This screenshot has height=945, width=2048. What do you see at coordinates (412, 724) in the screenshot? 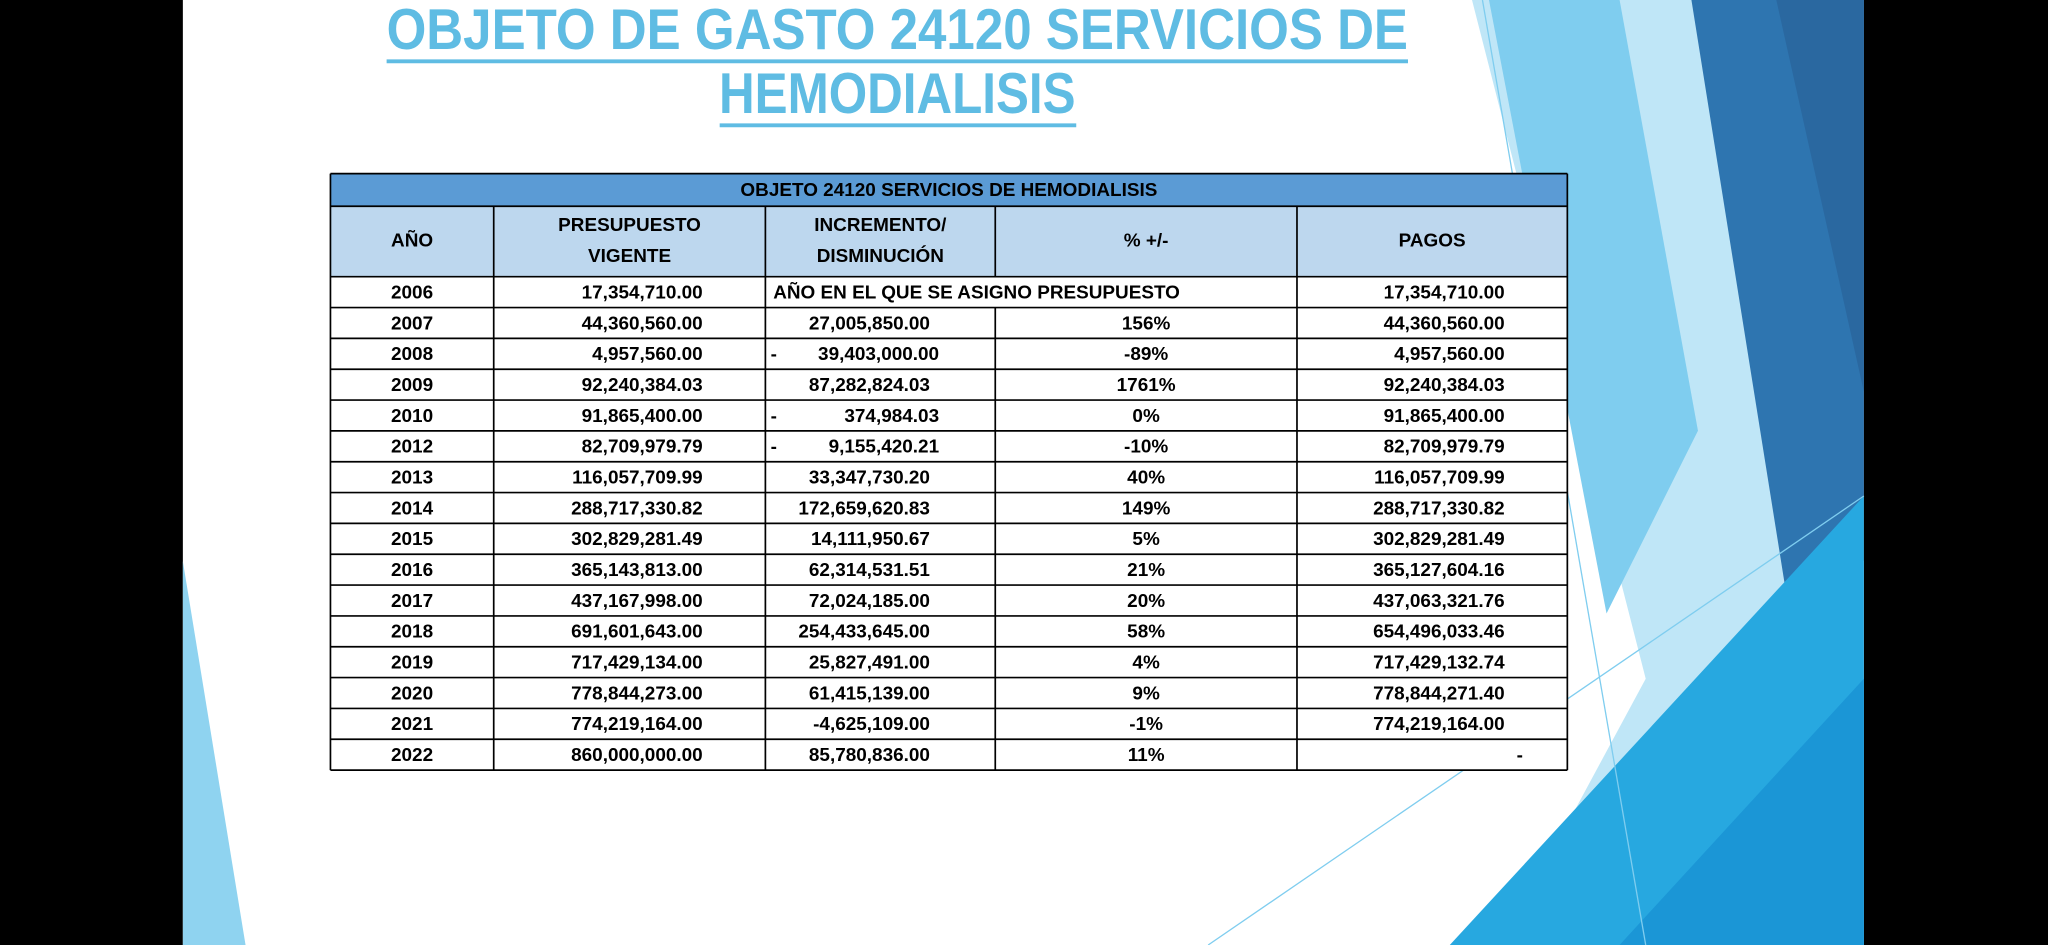
I see `year-cell: 2021` at bounding box center [412, 724].